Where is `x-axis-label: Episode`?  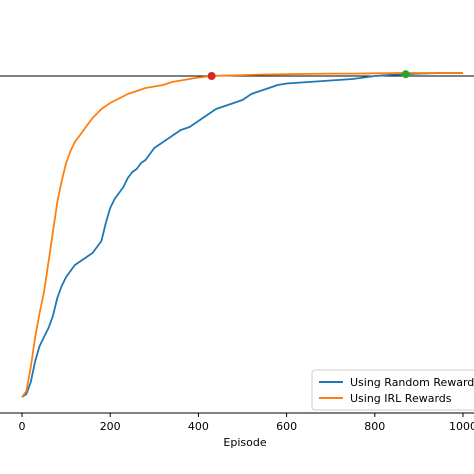
x-axis-label: Episode is located at coordinates (244, 442).